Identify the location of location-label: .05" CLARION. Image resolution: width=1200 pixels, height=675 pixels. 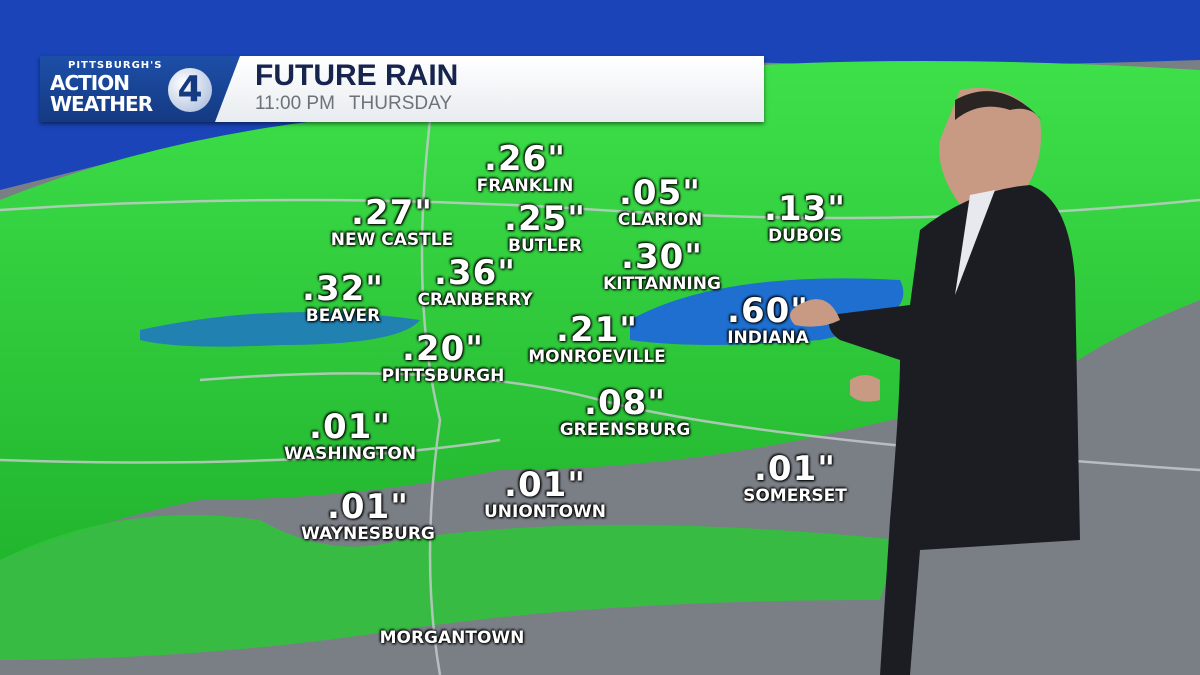
(660, 203).